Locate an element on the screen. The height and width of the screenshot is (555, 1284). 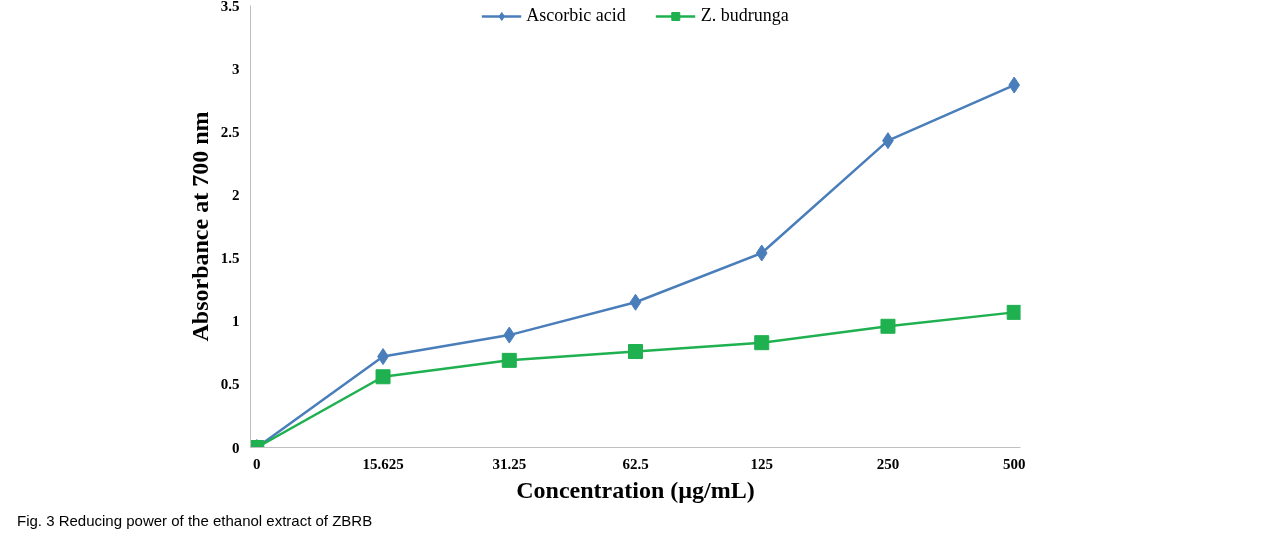
y-axis-title: Absorbance at 700 nm is located at coordinates (199, 226).